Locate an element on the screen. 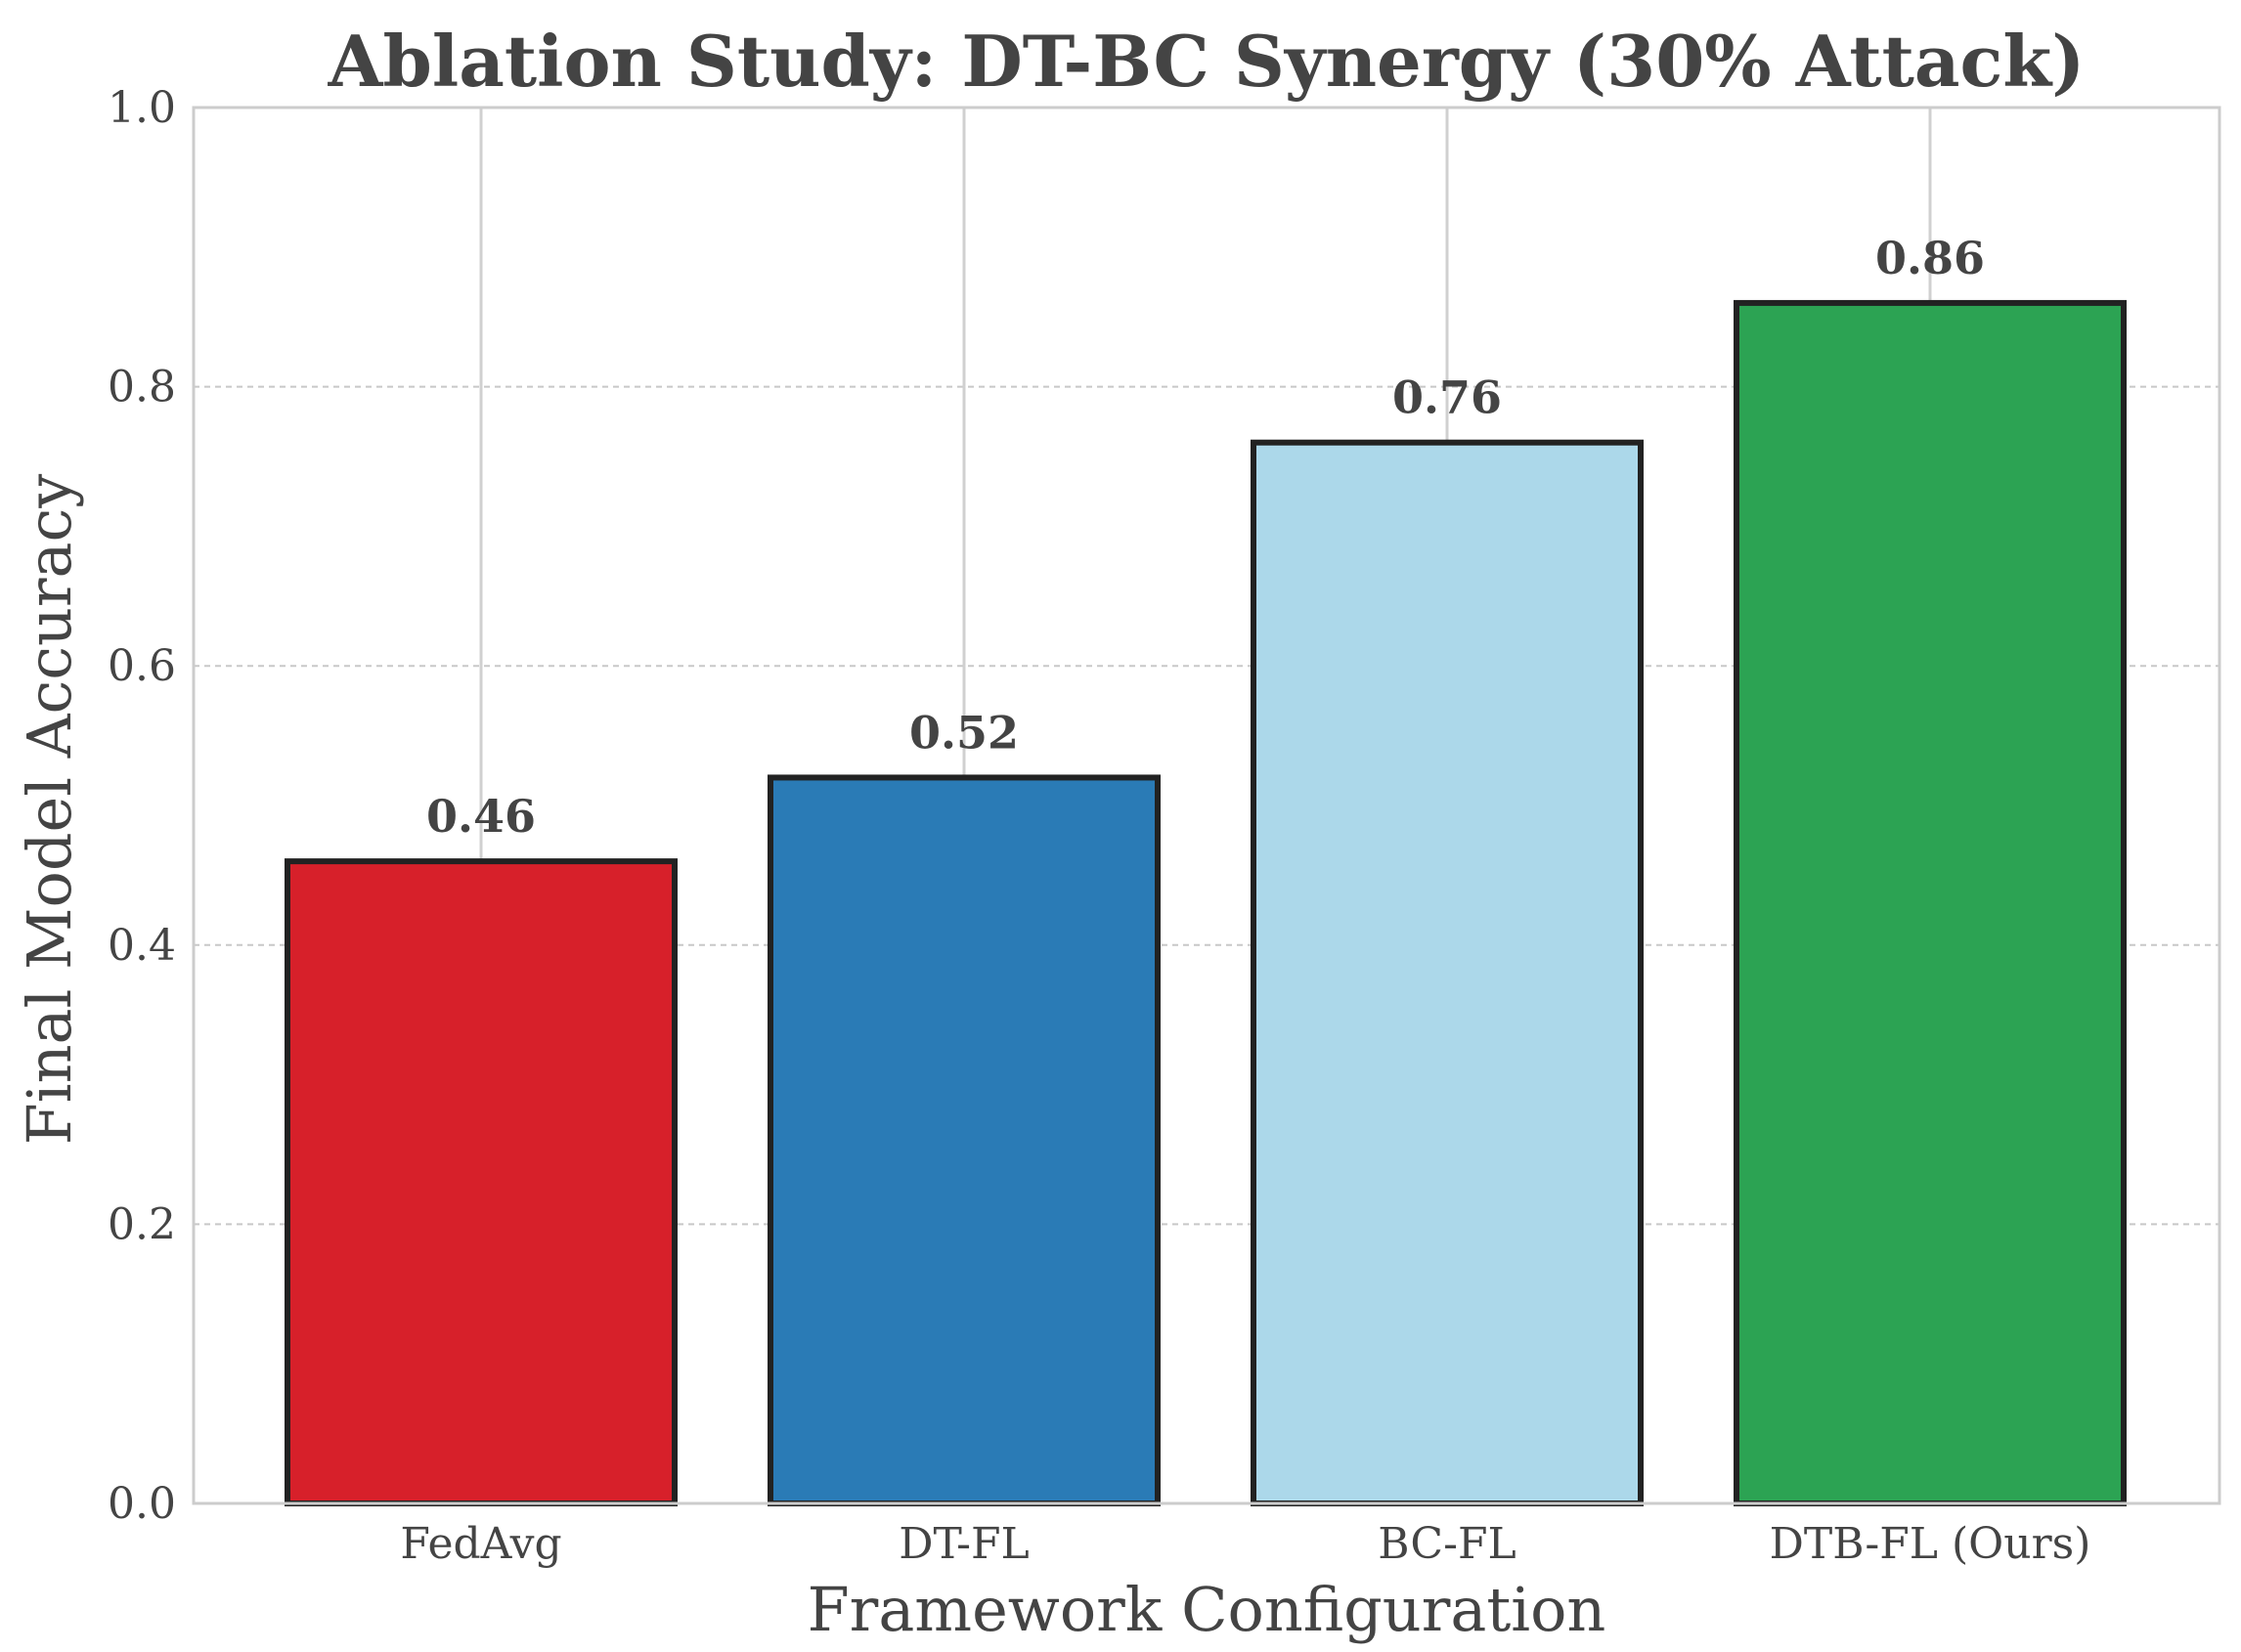 The height and width of the screenshot is (1652, 2241). y-axis-label: Final Model Accuracy is located at coordinates (49, 810).